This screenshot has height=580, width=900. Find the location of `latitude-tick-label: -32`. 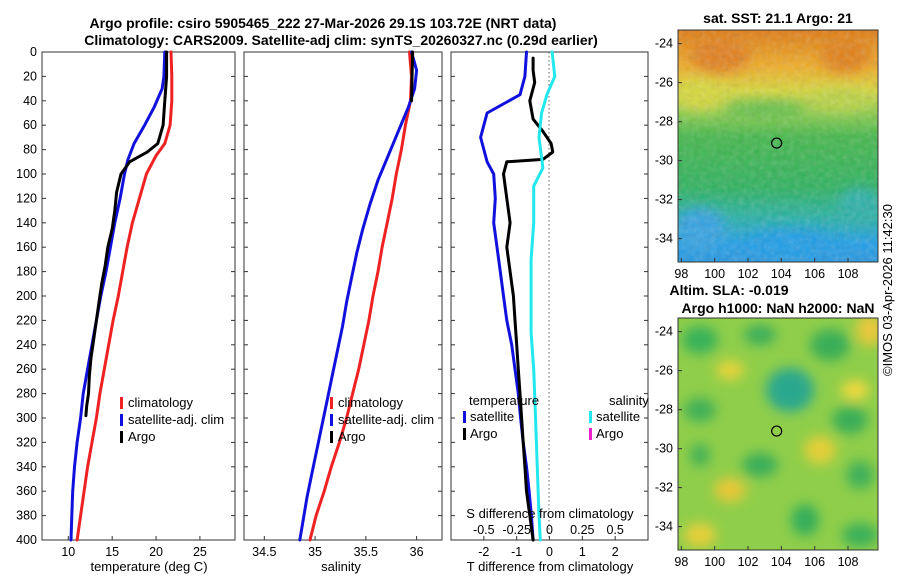

latitude-tick-label: -32 is located at coordinates (664, 488).